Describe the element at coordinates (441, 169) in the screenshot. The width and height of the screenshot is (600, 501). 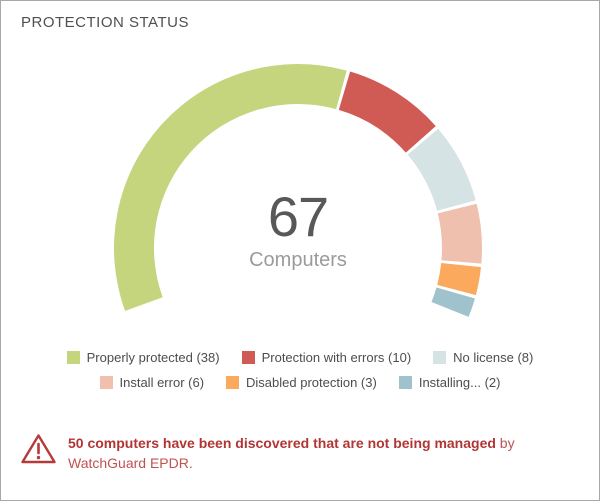
I see `gauge-segment-no-license` at that location.